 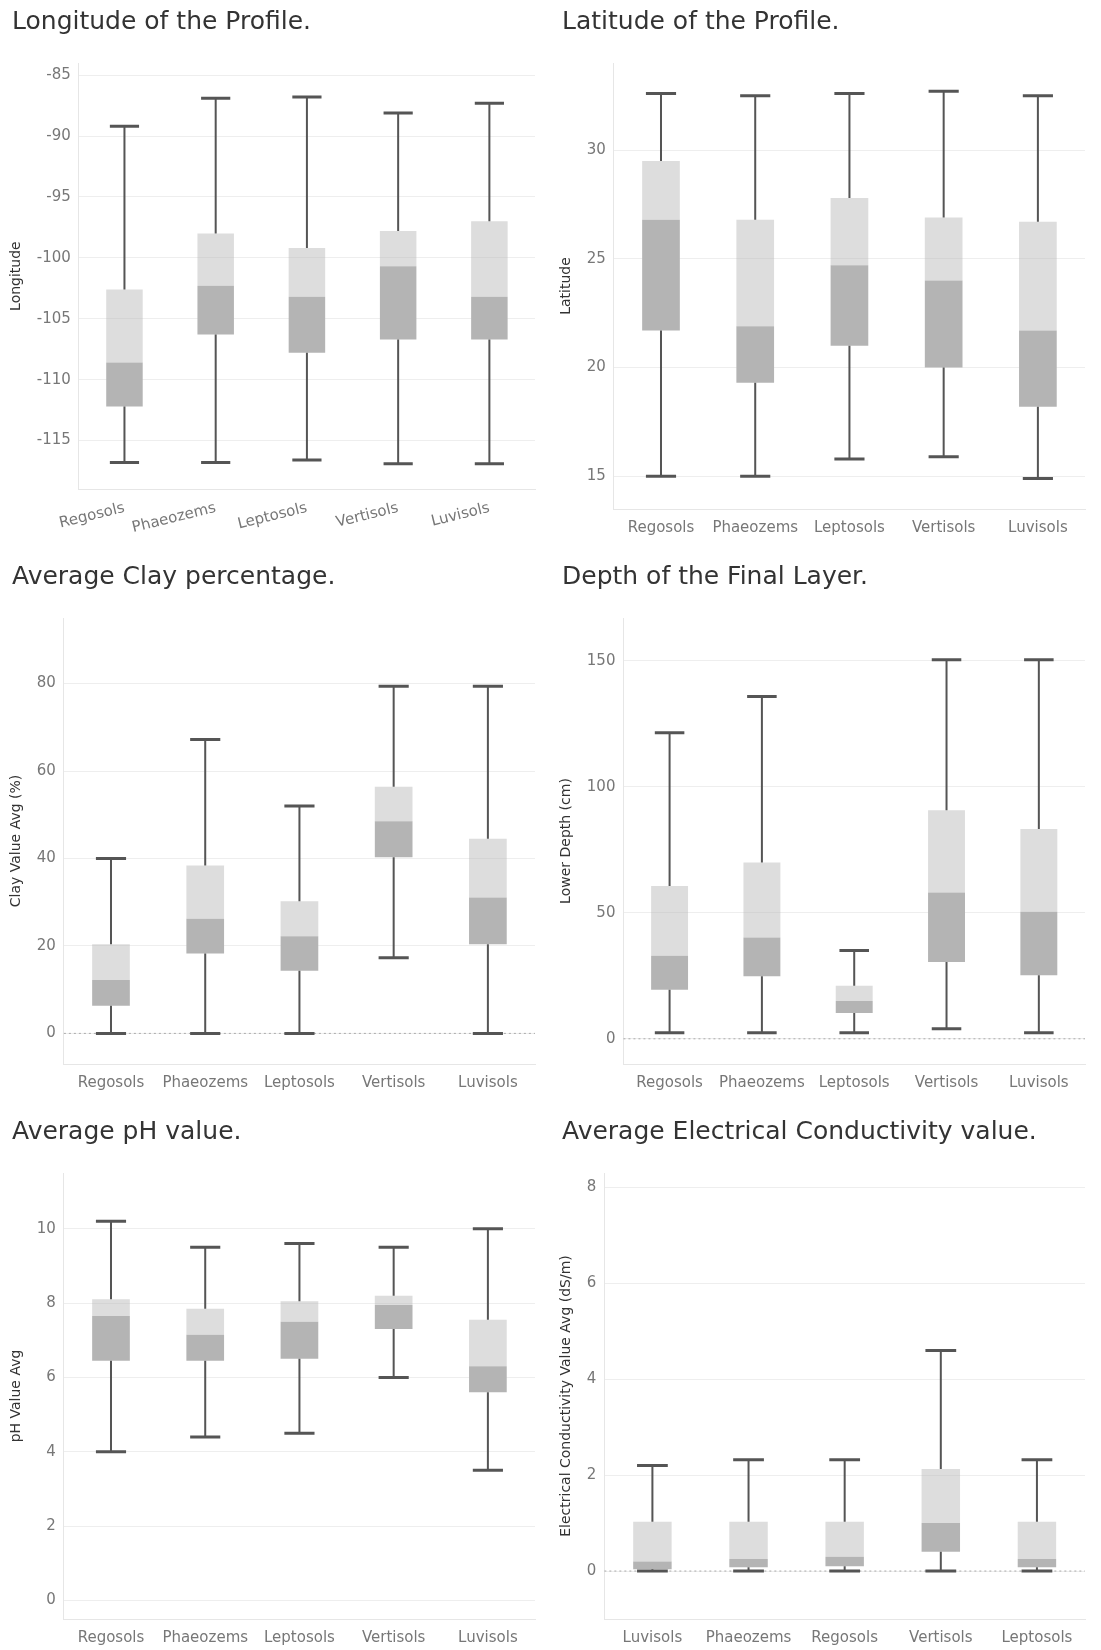 I want to click on y-tick-label: 15, so click(x=596, y=475).